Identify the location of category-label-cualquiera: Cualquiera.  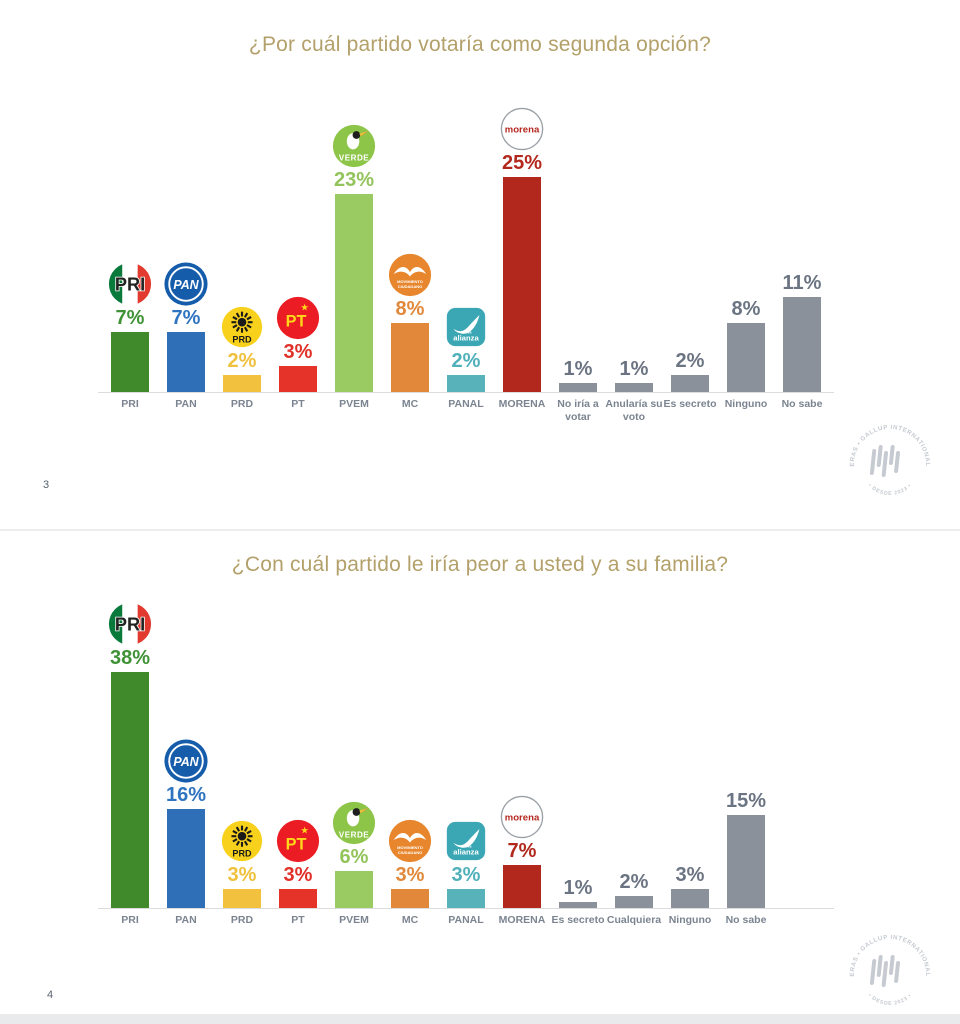
(634, 920).